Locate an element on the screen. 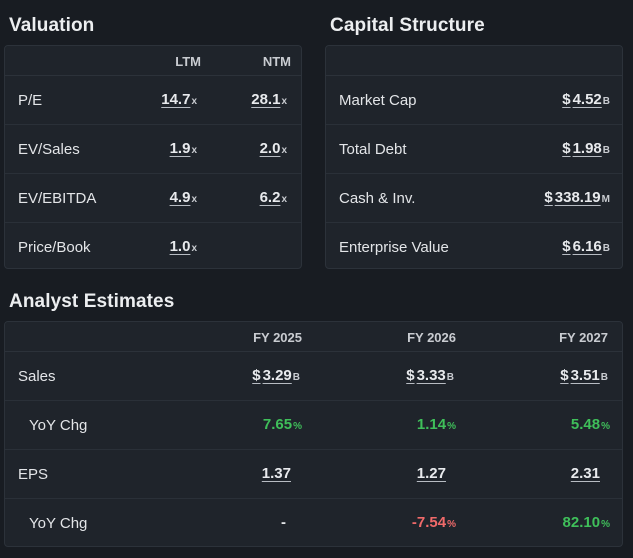 The width and height of the screenshot is (633, 558). value-link: 2.0 is located at coordinates (270, 148).